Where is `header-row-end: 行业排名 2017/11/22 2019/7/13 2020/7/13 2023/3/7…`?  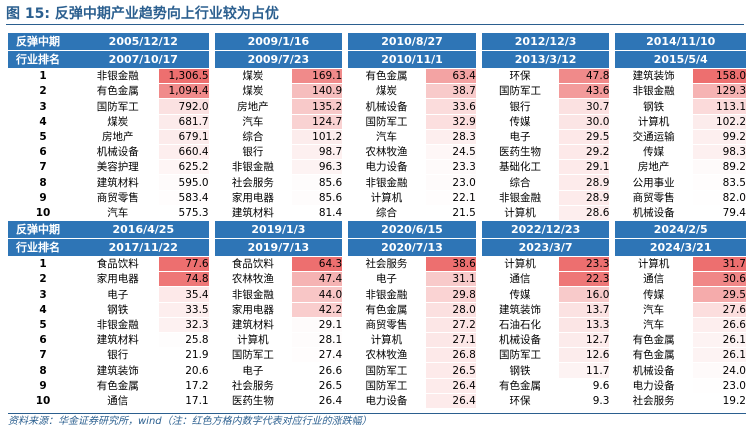 header-row-end: 行业排名 2017/11/22 2019/7/13 2020/7/13 2023/3/7… is located at coordinates (377, 248).